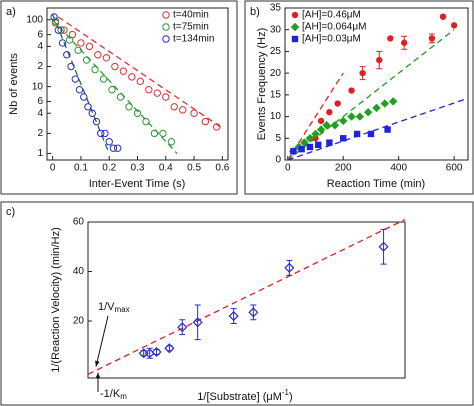  Describe the element at coordinates (343, 168) in the screenshot. I see `x-tick-label: 200` at that location.